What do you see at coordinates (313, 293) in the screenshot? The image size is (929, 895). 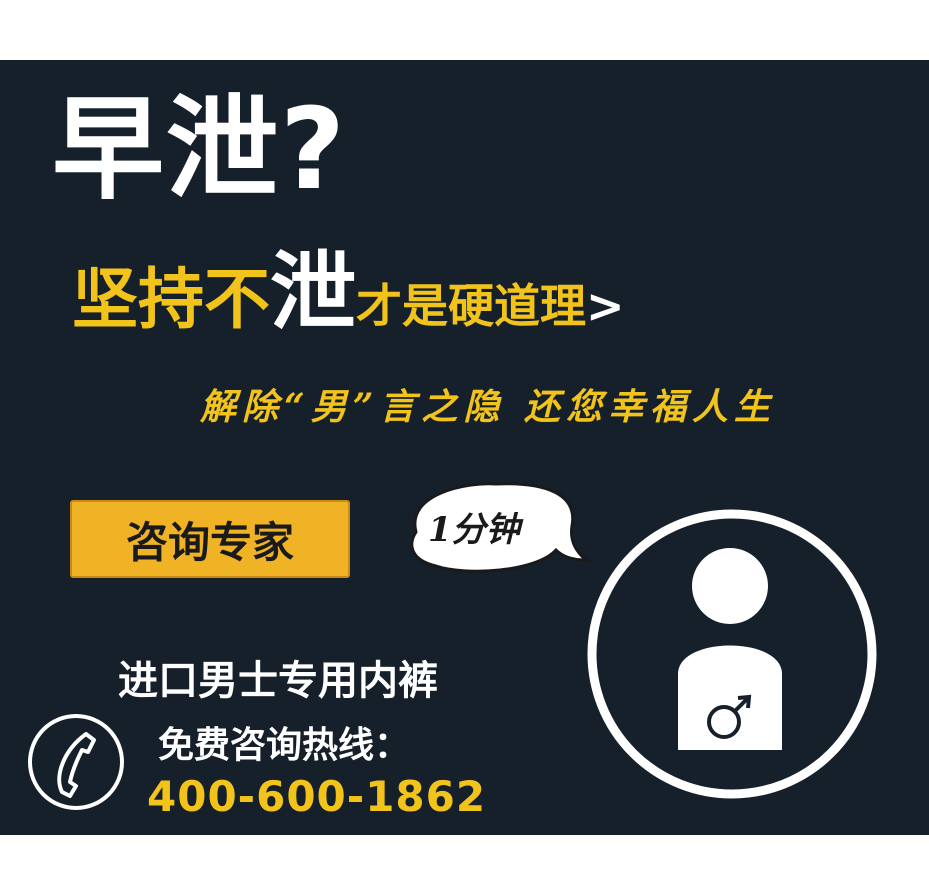 I see `subline-part2: 泄` at bounding box center [313, 293].